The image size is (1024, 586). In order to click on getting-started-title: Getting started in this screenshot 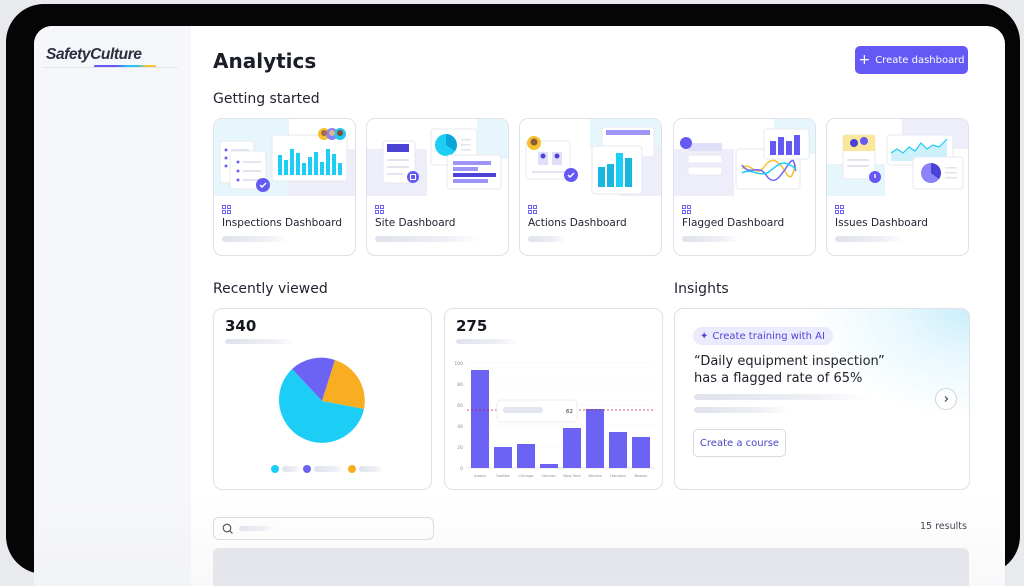, I will do `click(266, 99)`.